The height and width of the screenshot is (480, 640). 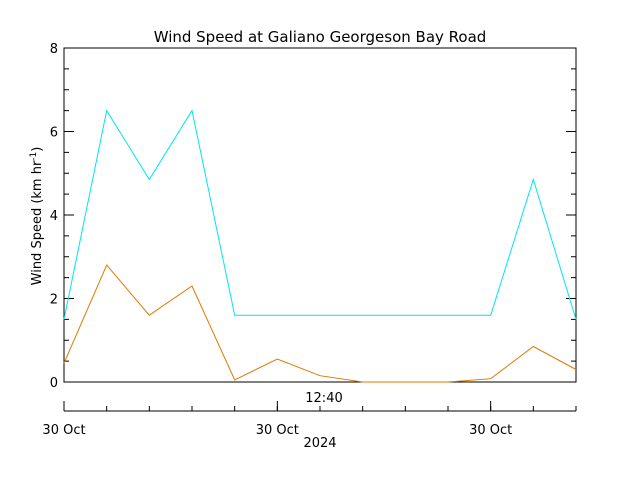 I want to click on y-tick-label: 8, so click(x=54, y=49).